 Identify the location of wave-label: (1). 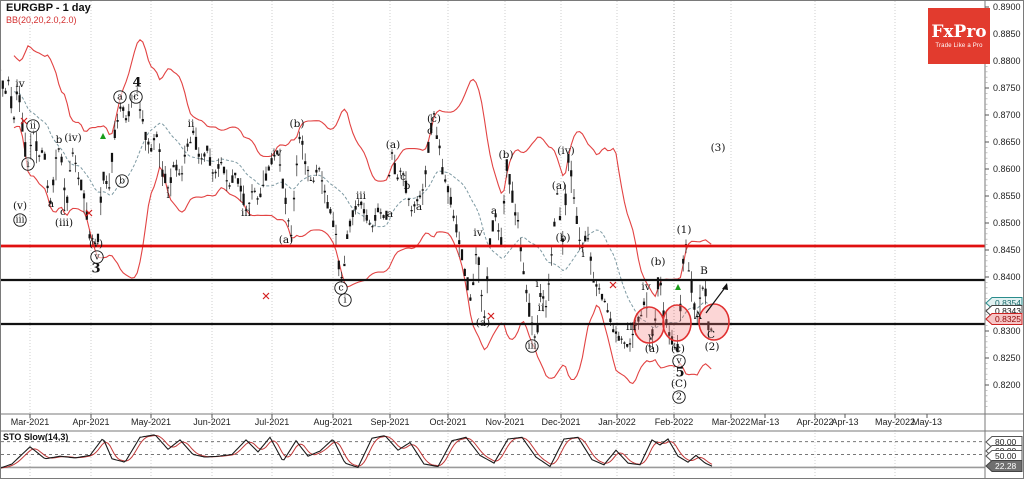
(684, 230).